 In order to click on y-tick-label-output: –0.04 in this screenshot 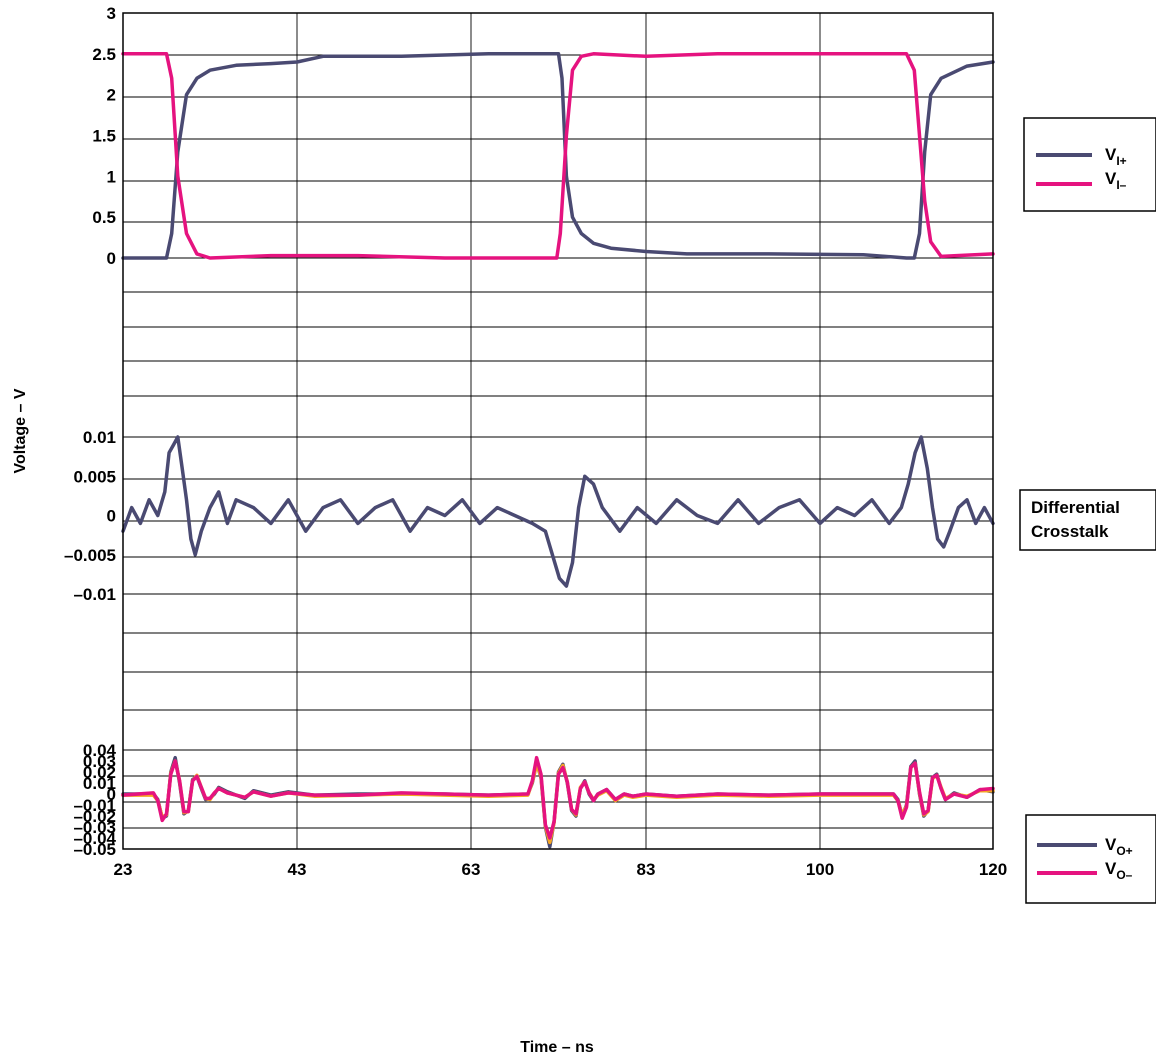, I will do `click(94, 838)`.